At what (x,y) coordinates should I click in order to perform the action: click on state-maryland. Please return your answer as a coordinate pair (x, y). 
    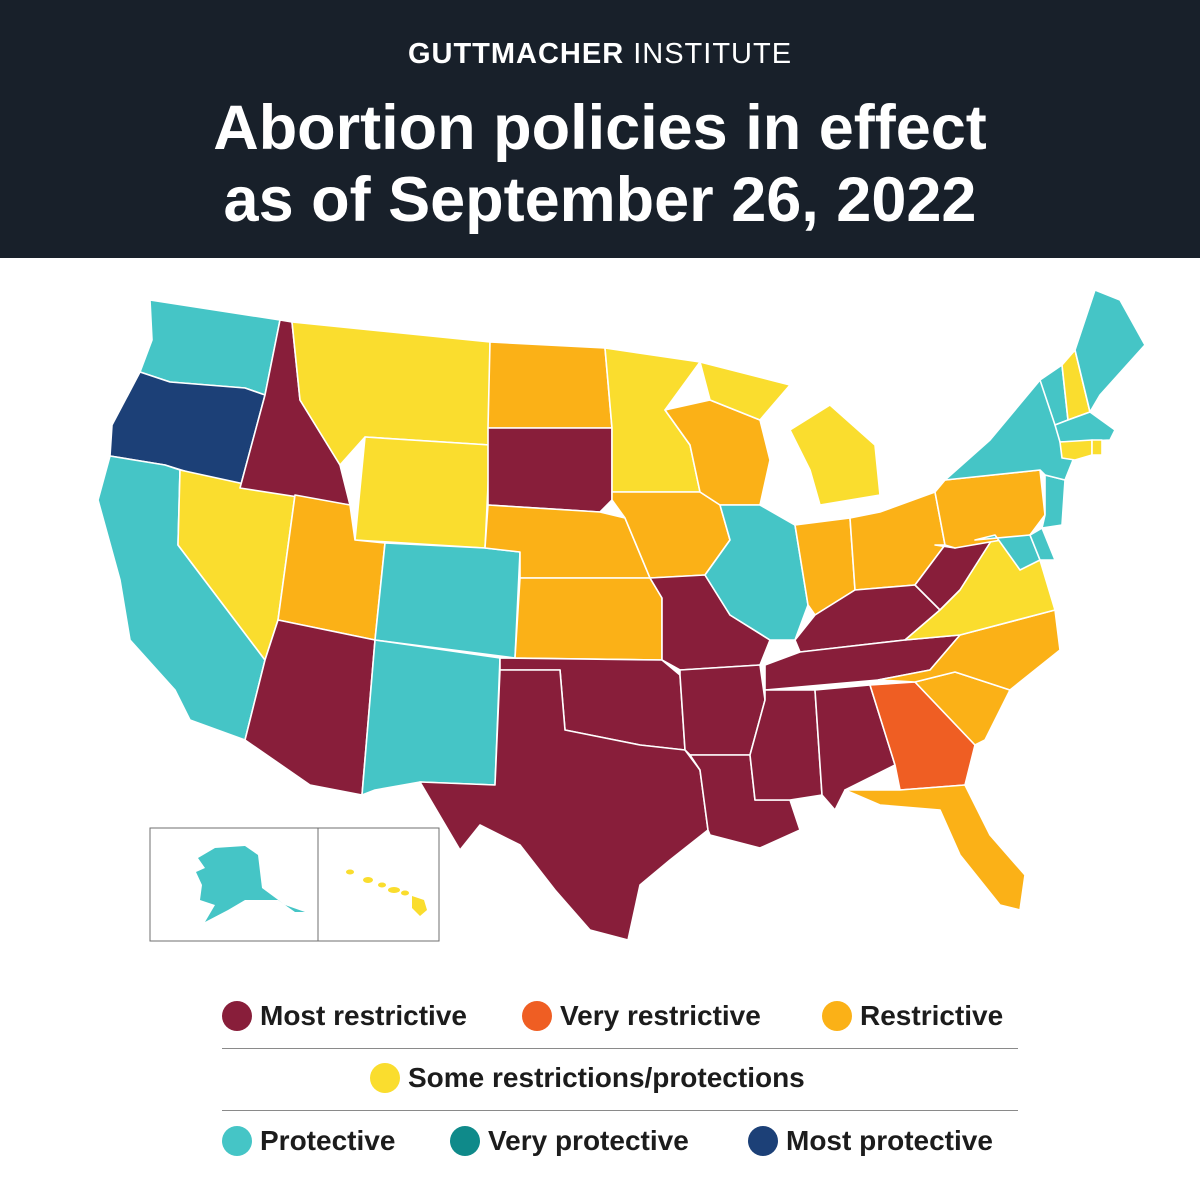
    Looking at the image, I should click on (1007, 552).